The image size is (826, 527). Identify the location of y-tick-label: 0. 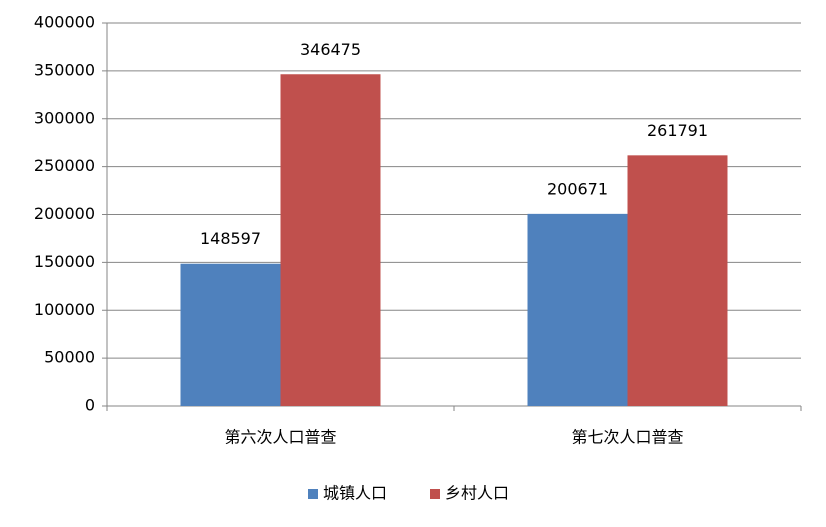
(90, 405).